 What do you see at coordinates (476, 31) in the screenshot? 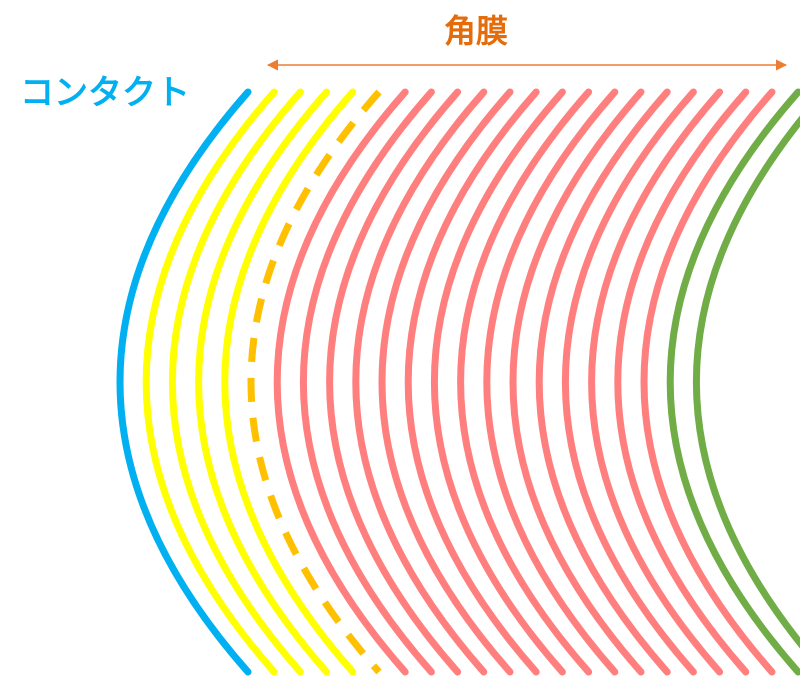
I see `cornea-label: 角膜` at bounding box center [476, 31].